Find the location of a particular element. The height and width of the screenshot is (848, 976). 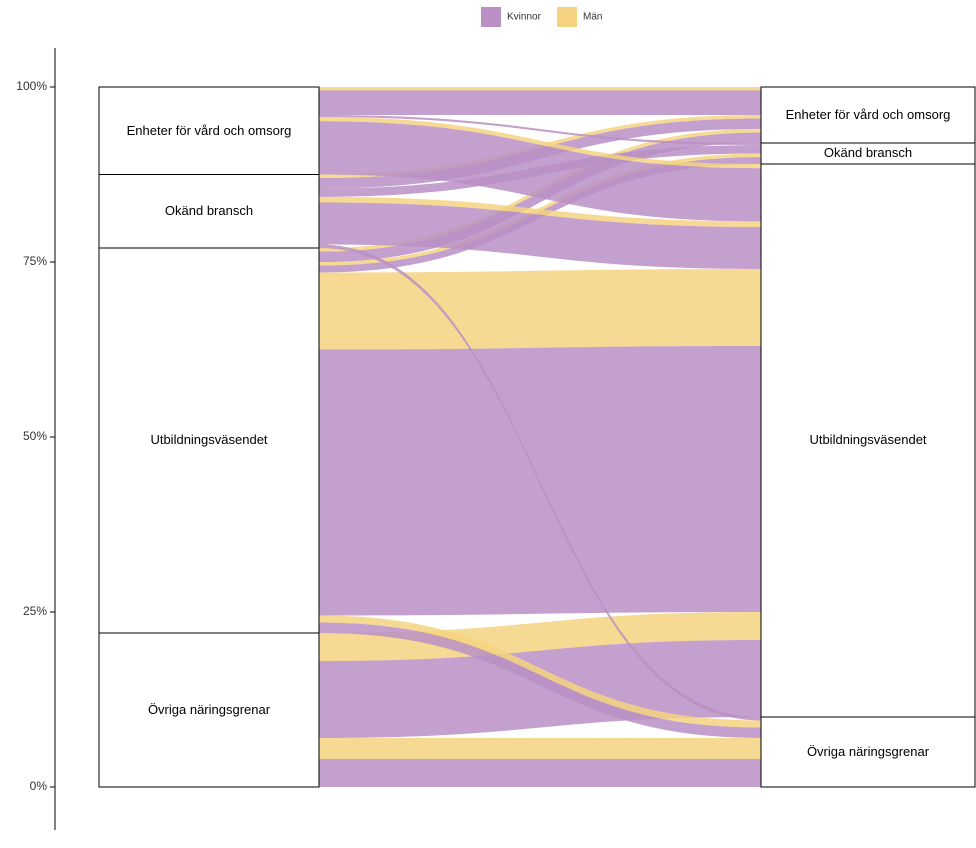

legend: Kvinnor Män is located at coordinates (541, 17).